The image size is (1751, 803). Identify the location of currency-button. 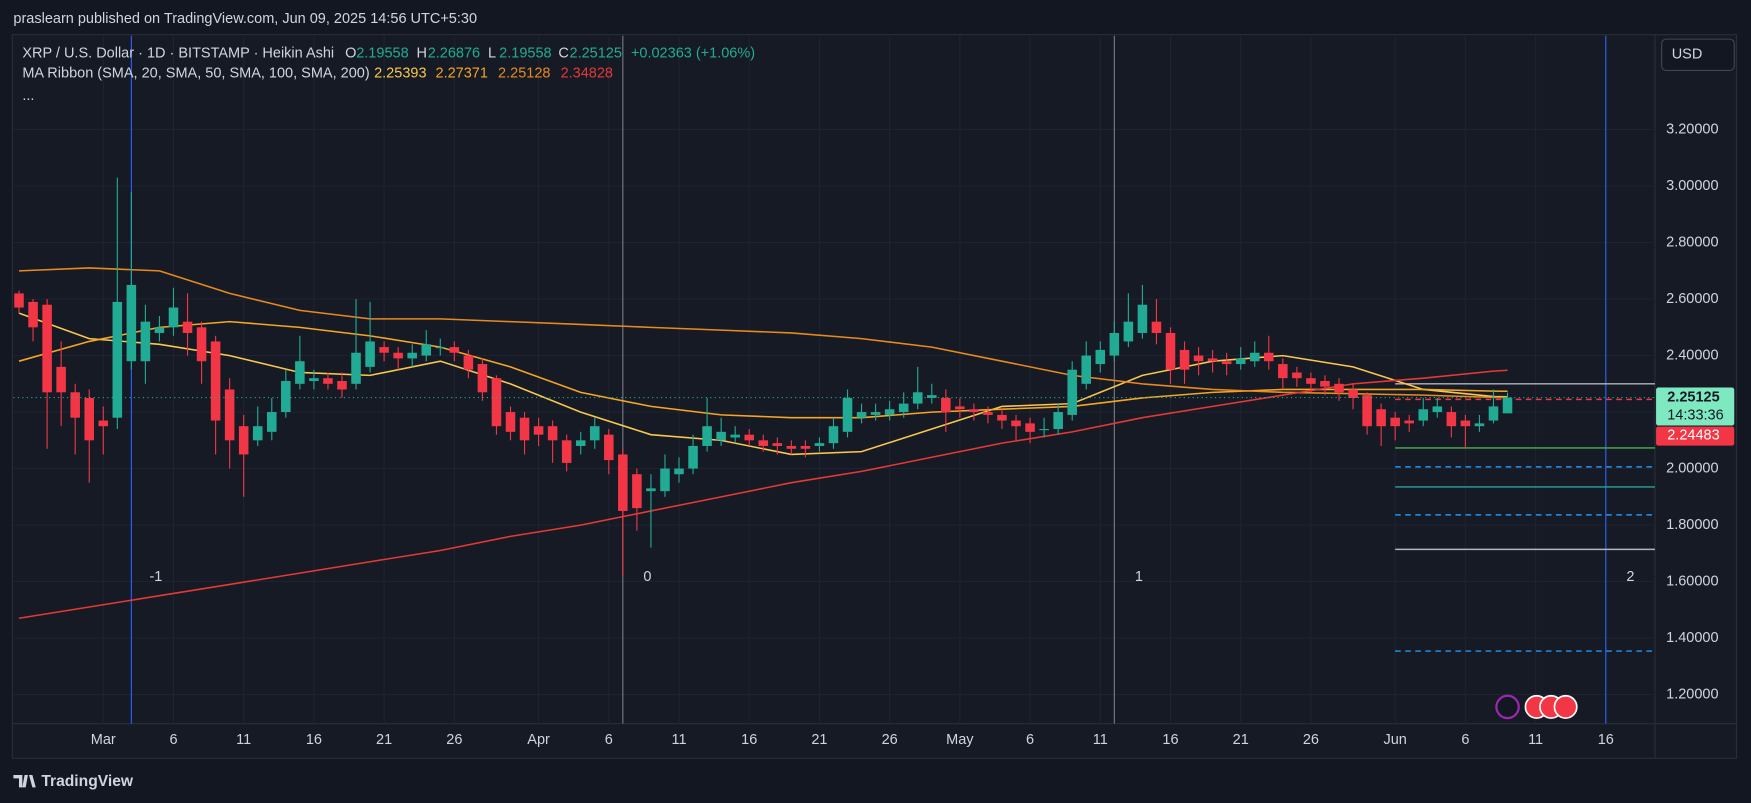
(1698, 54).